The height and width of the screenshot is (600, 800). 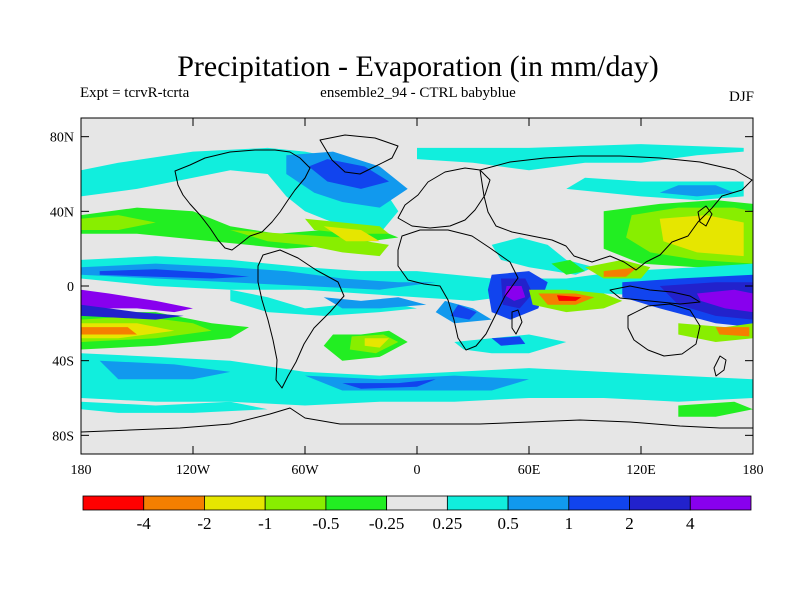 What do you see at coordinates (444, 198) in the screenshot?
I see `europe-outline` at bounding box center [444, 198].